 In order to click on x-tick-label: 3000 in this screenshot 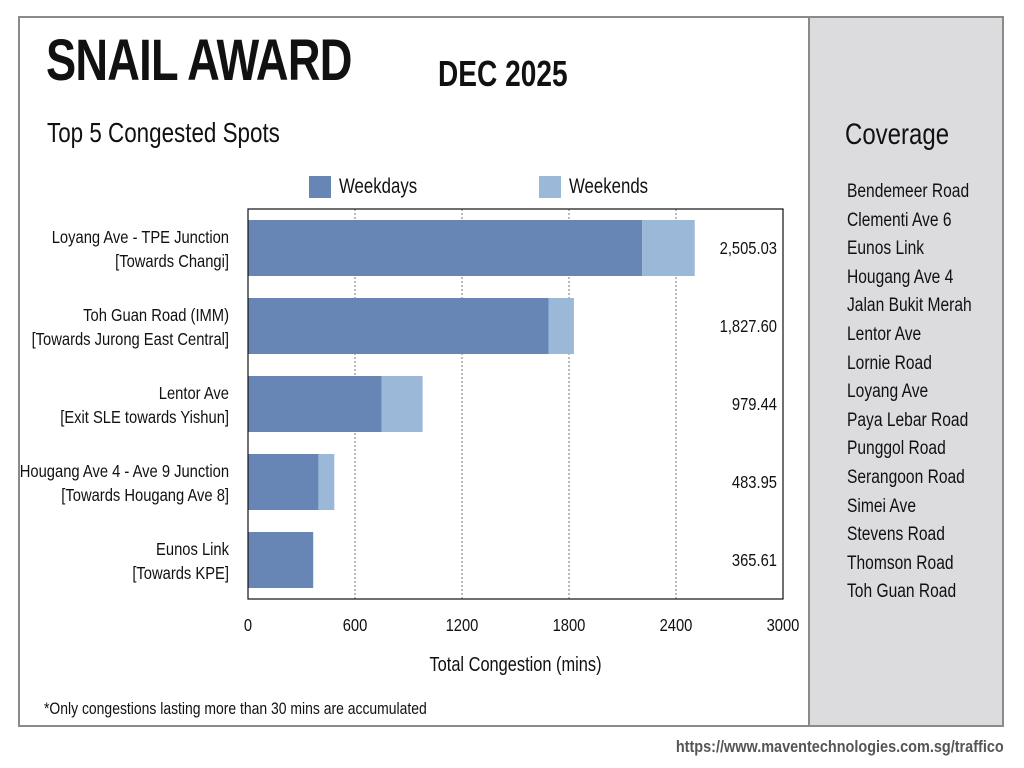, I will do `click(783, 626)`.